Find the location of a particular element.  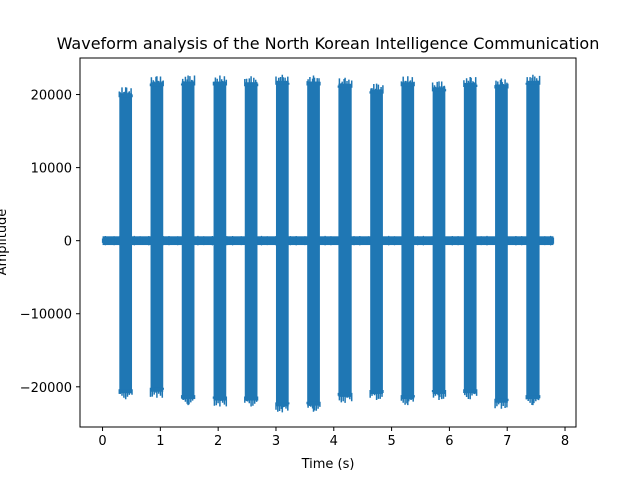

x-tick-label: 0 is located at coordinates (102, 441).